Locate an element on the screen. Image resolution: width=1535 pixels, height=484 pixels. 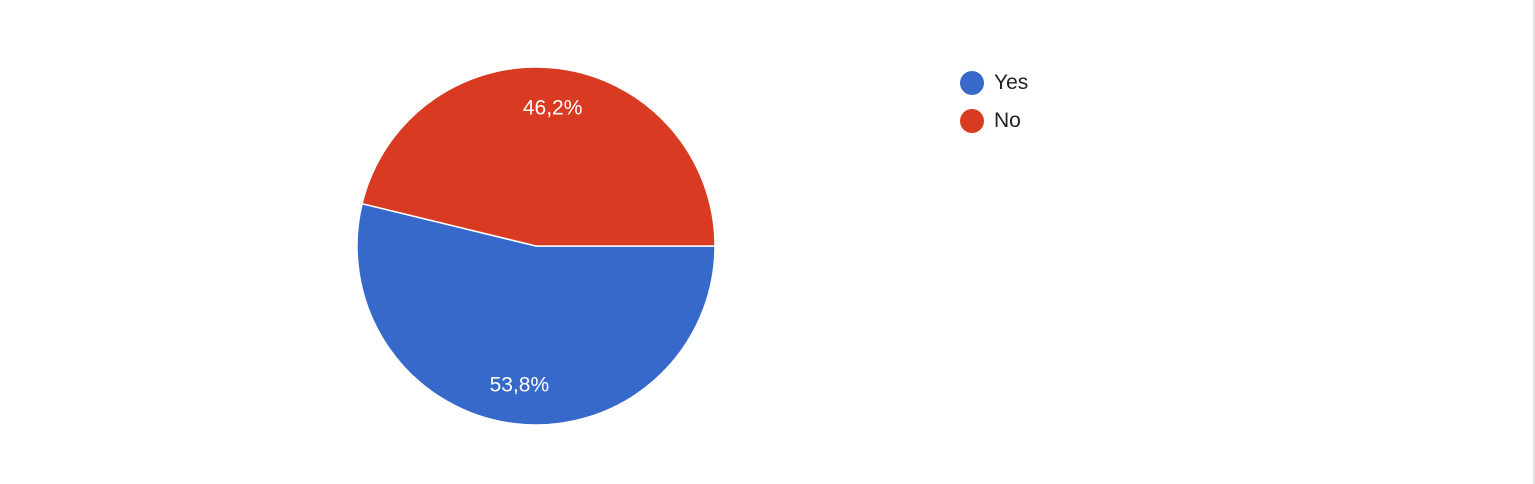
legend-swatch-no is located at coordinates (972, 121).